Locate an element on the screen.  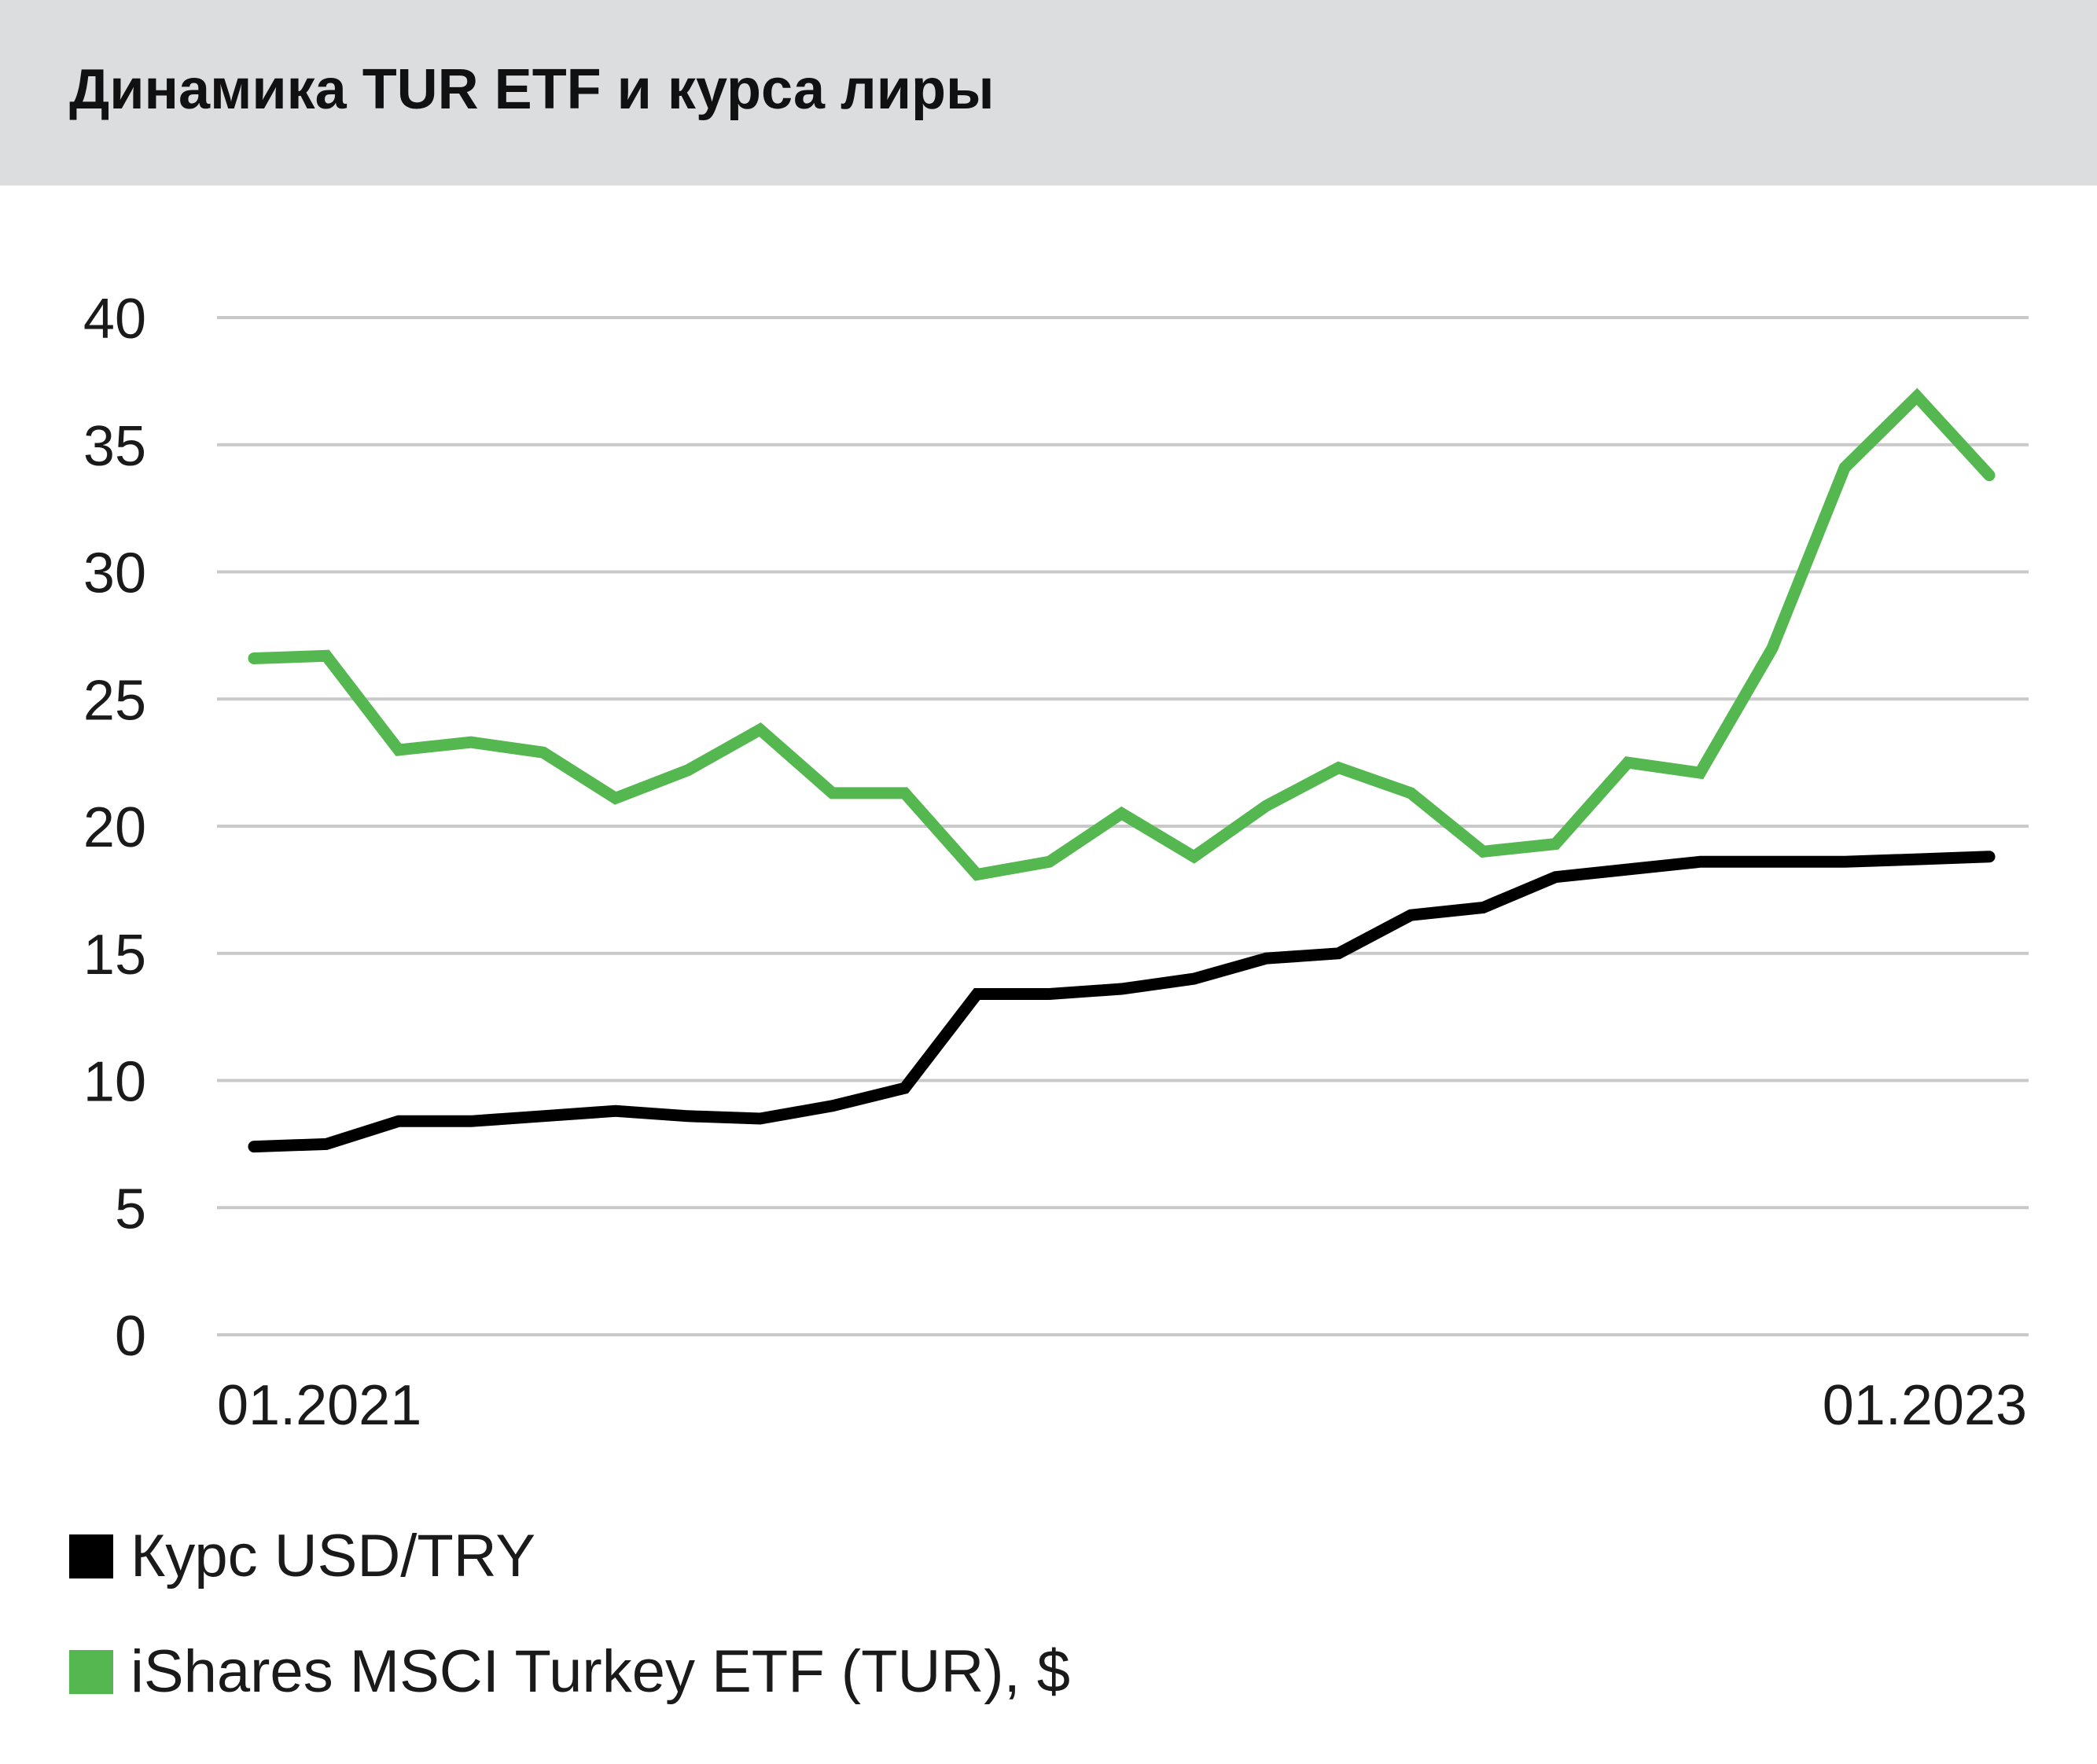
legend-swatch-usd-try is located at coordinates (91, 1556).